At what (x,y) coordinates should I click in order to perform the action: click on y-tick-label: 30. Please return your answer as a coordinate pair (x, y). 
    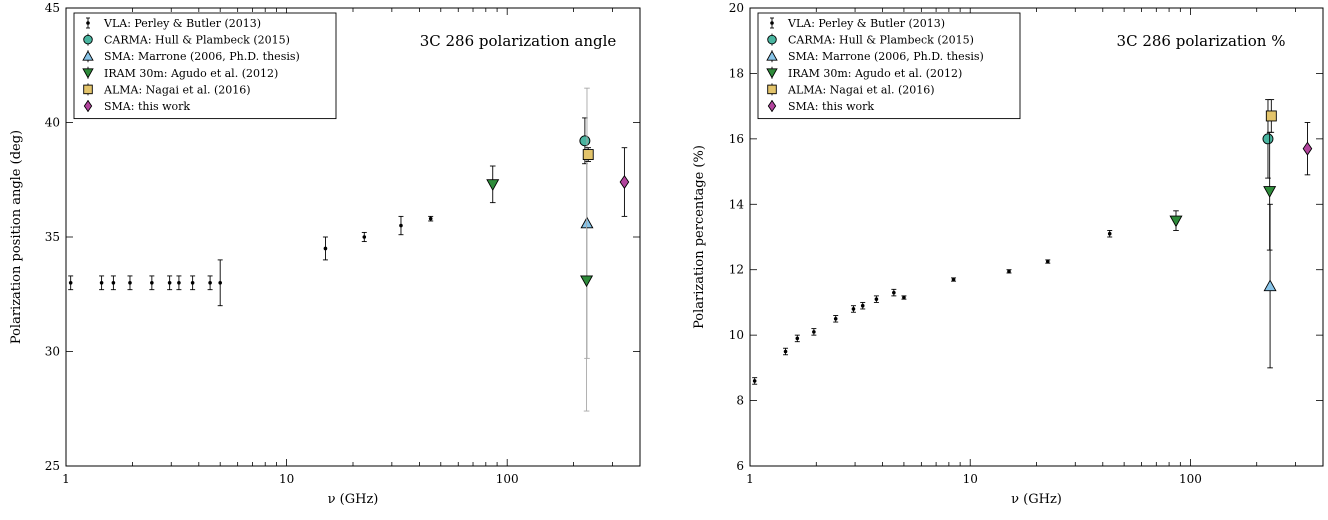
    Looking at the image, I should click on (52, 352).